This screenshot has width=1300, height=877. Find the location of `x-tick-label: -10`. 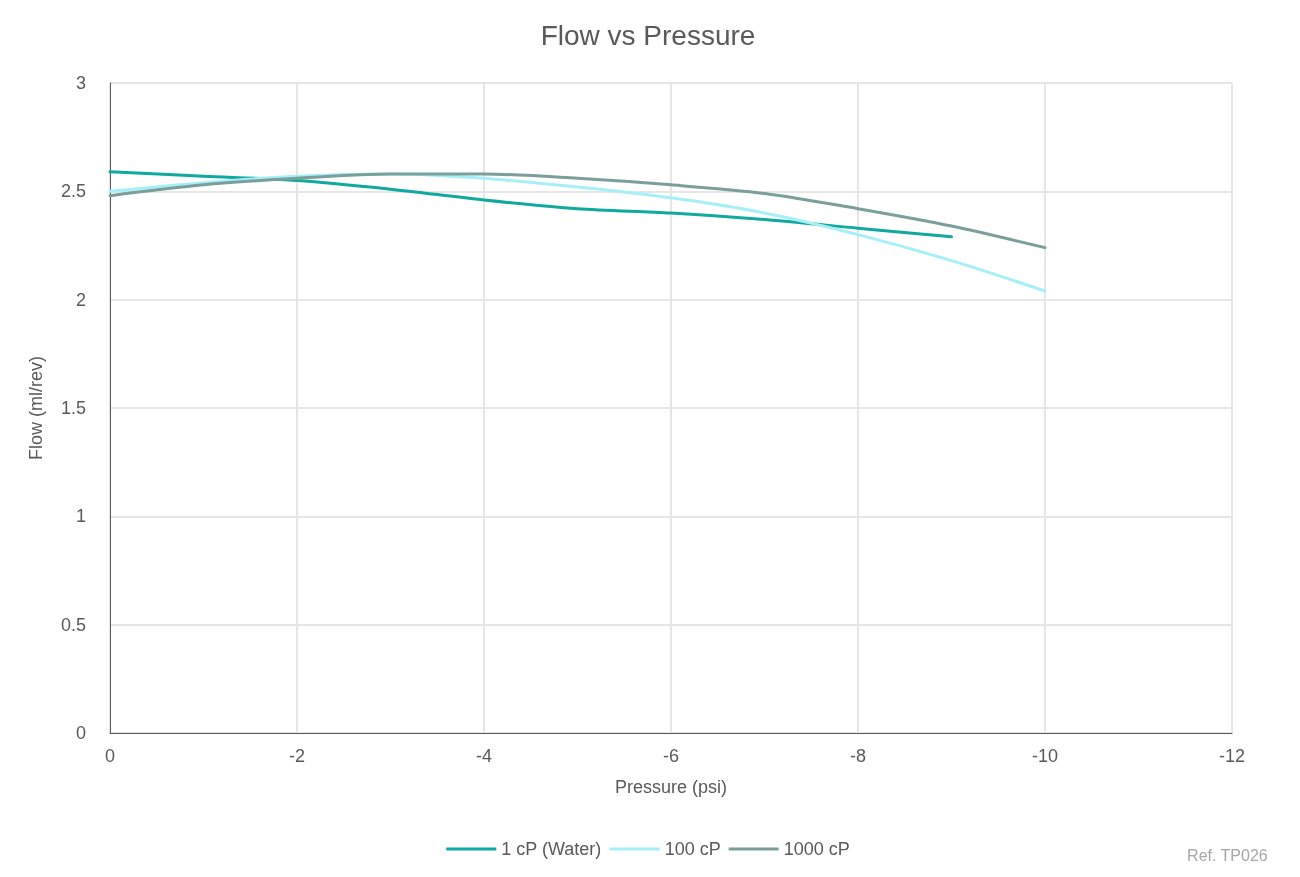

x-tick-label: -10 is located at coordinates (1045, 756).